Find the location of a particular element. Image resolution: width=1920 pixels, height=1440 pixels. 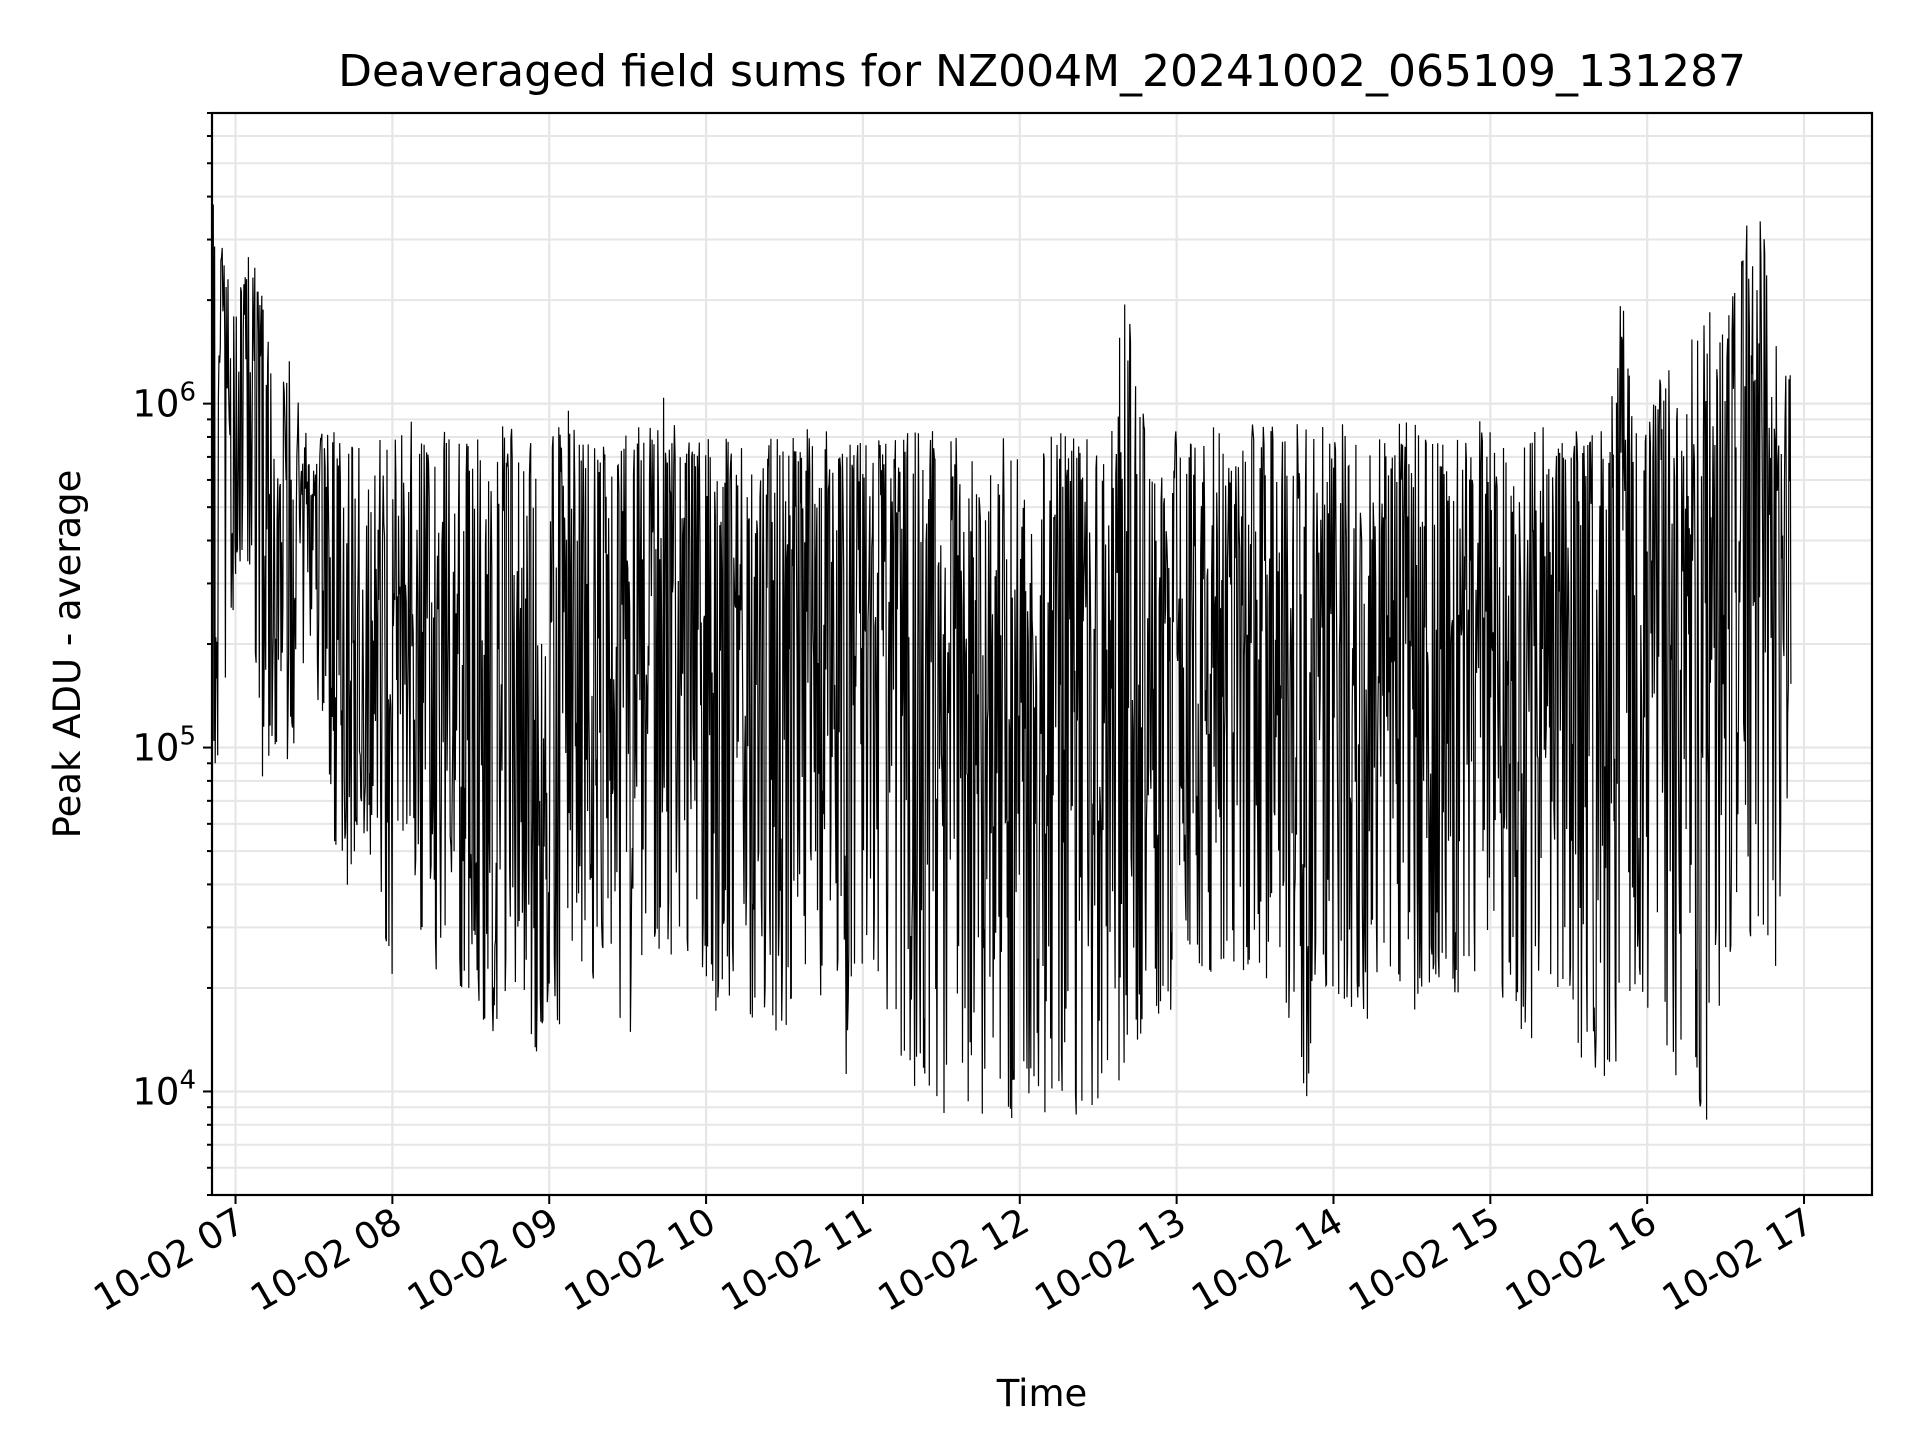

y-tick-label: 105 is located at coordinates (164, 746).